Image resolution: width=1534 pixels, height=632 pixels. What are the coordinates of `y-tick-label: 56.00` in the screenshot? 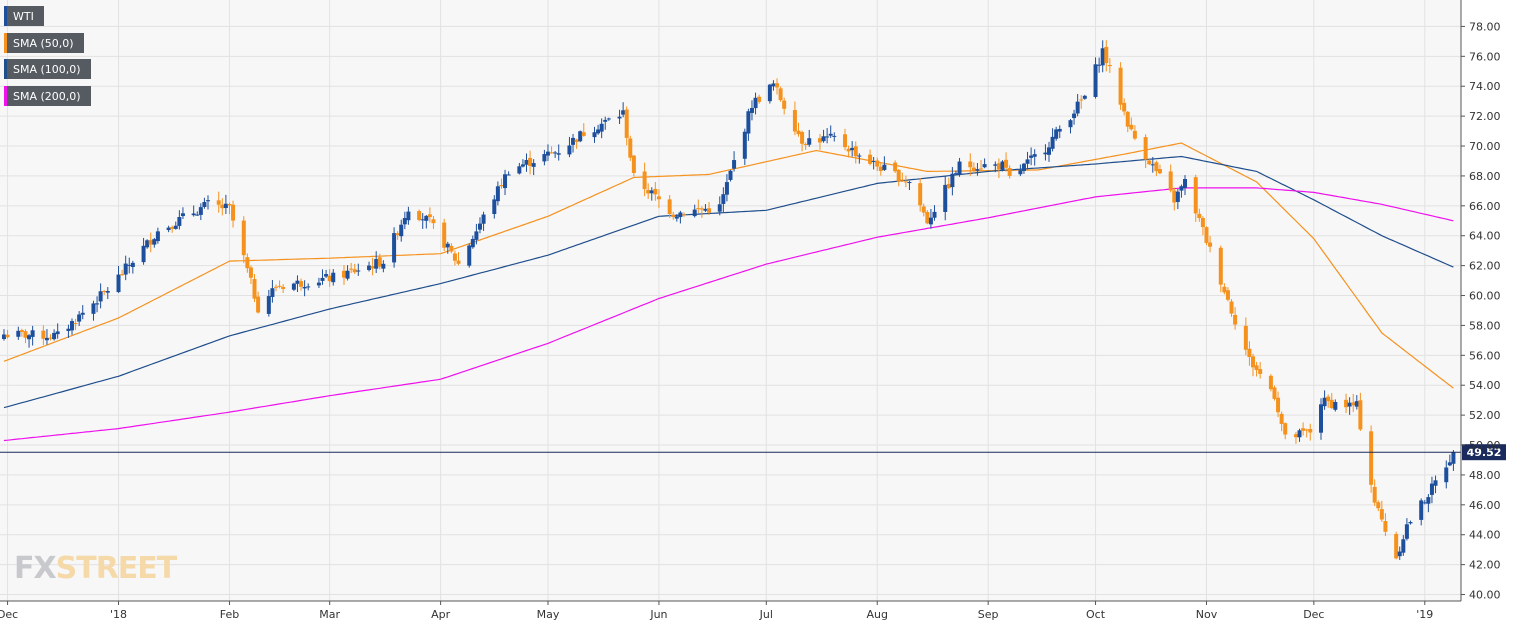 It's located at (1485, 355).